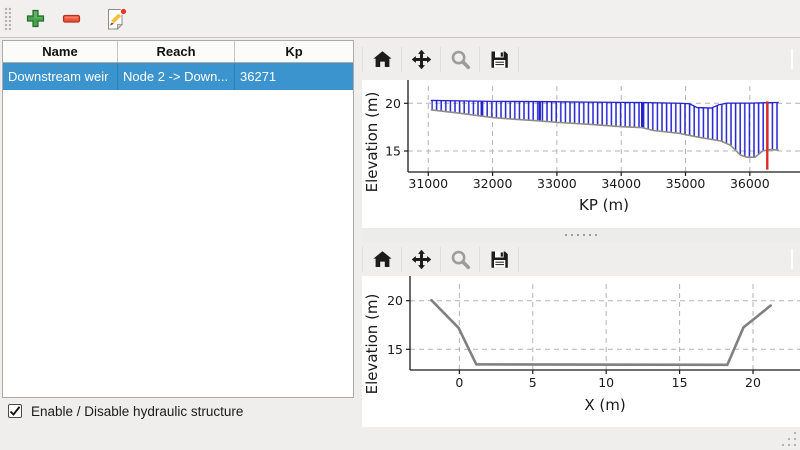 The width and height of the screenshot is (800, 450). I want to click on enable-structure-checkbox-row: Enable / Disable hydraulic structure, so click(125, 411).